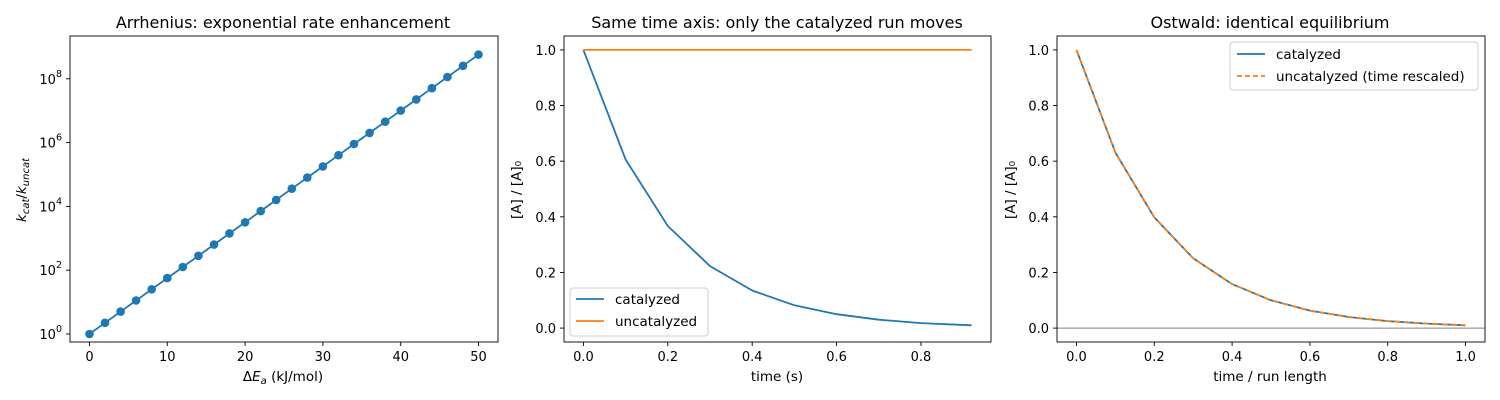 The width and height of the screenshot is (1500, 400). Describe the element at coordinates (50, 269) in the screenshot. I see `y-tick-label: 10²` at that location.